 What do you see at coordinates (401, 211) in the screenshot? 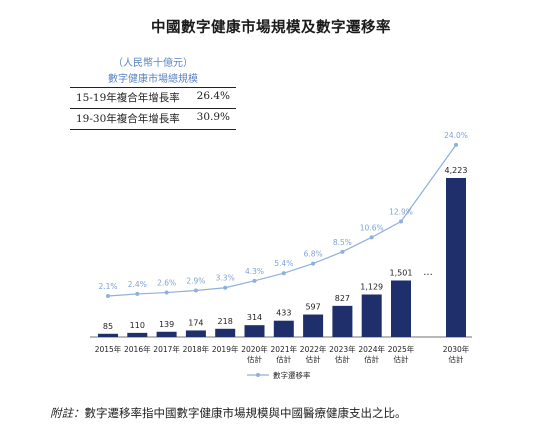
I see `line-value-label: 12.9%` at bounding box center [401, 211].